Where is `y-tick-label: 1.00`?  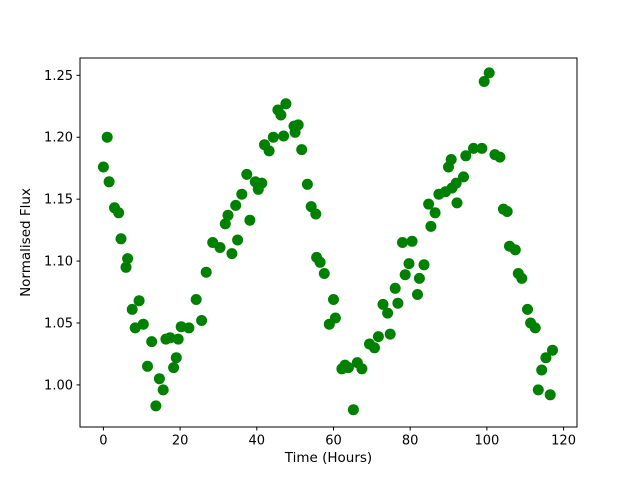
y-tick-label: 1.00 is located at coordinates (58, 385).